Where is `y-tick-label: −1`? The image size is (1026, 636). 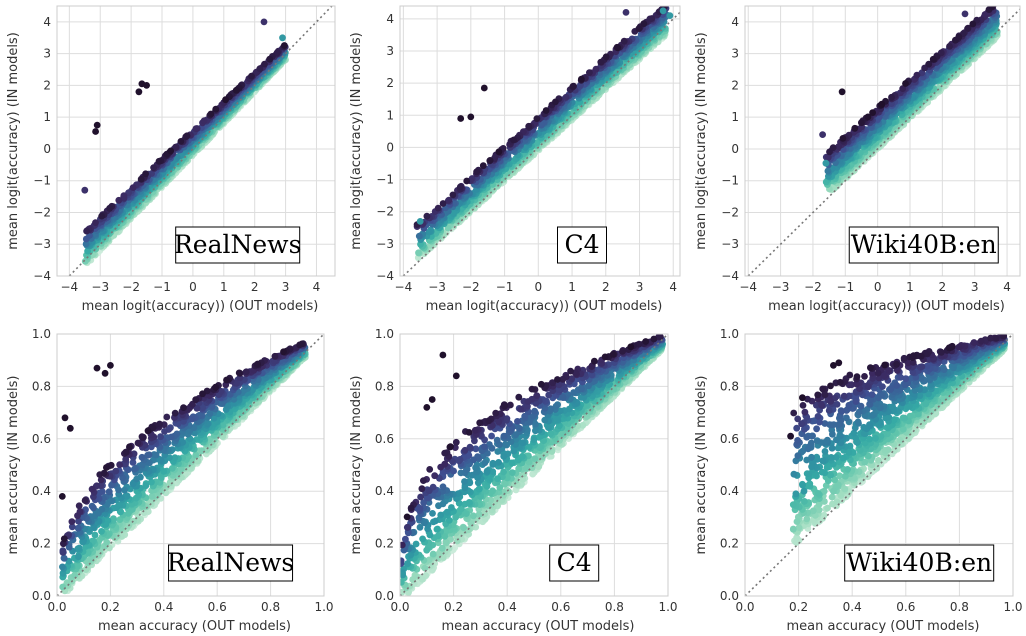 y-tick-label: −1 is located at coordinates (730, 181).